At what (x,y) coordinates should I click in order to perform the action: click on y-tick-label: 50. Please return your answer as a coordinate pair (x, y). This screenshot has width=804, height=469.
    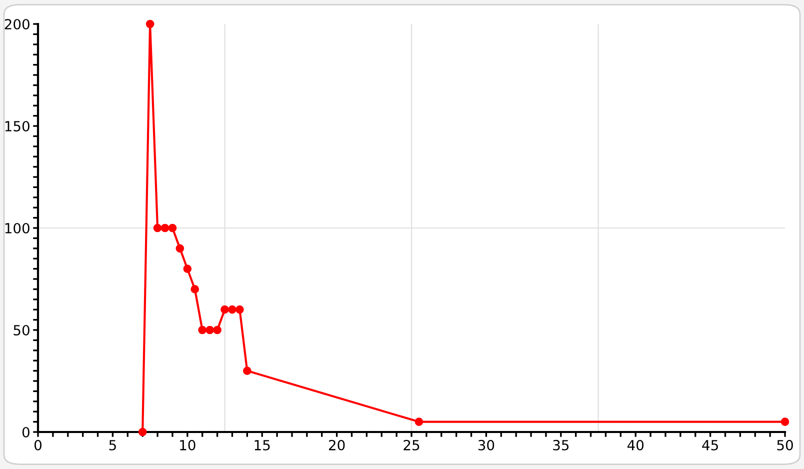
    Looking at the image, I should click on (22, 330).